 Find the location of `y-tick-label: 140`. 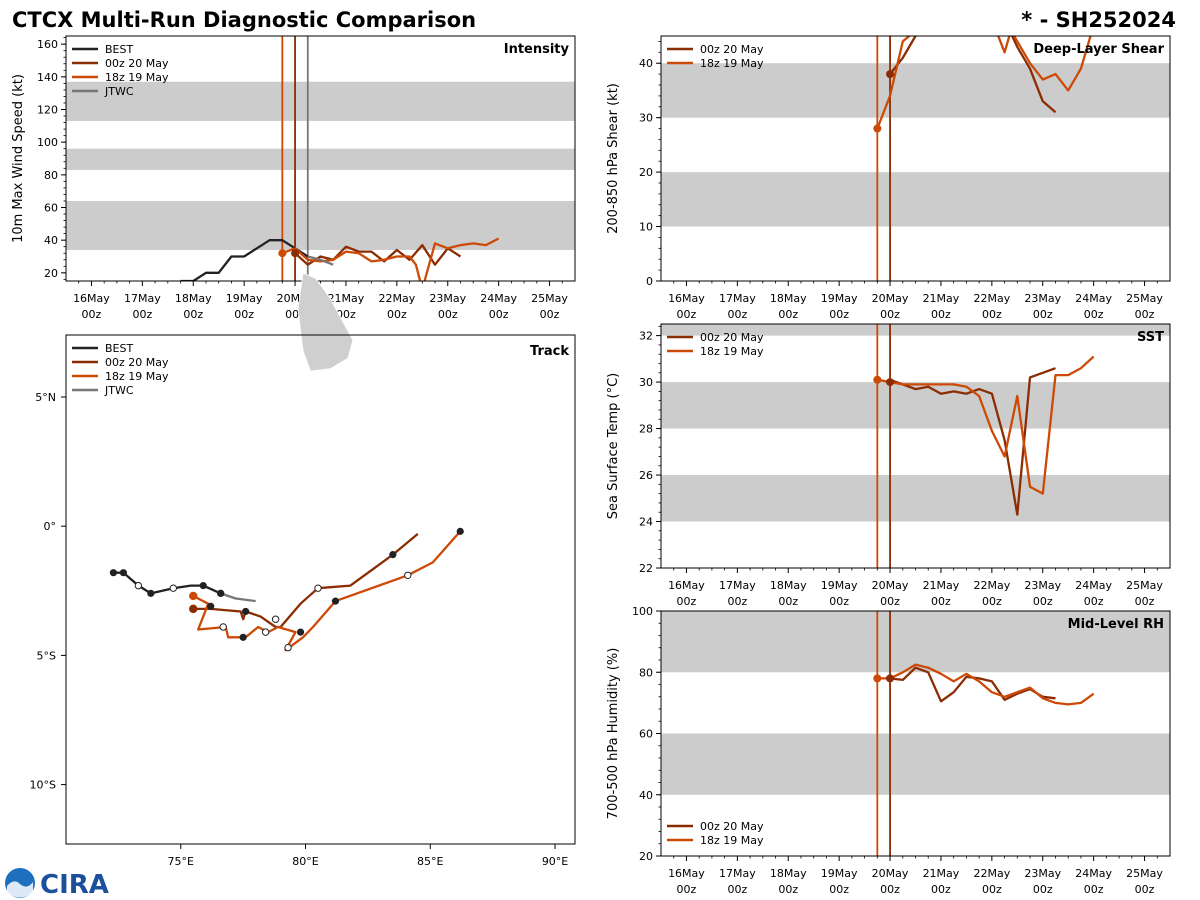

y-tick-label: 140 is located at coordinates (47, 77).